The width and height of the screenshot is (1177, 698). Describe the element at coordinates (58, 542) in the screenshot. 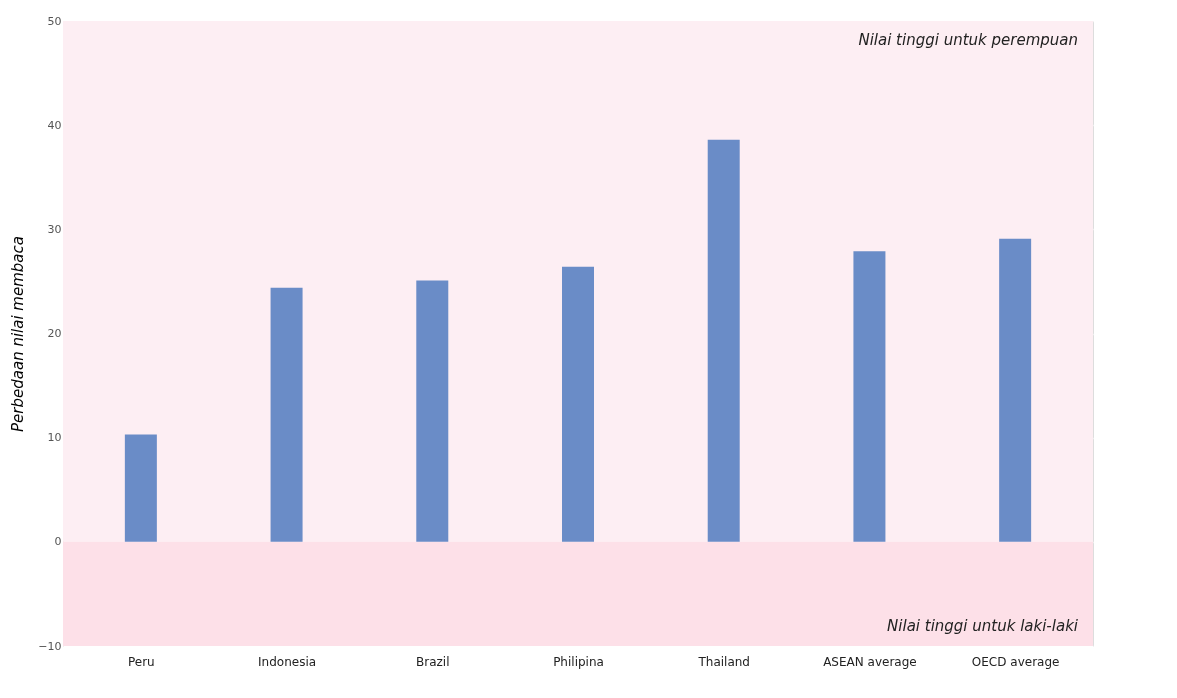

I see `y-tick-label: 0` at that location.